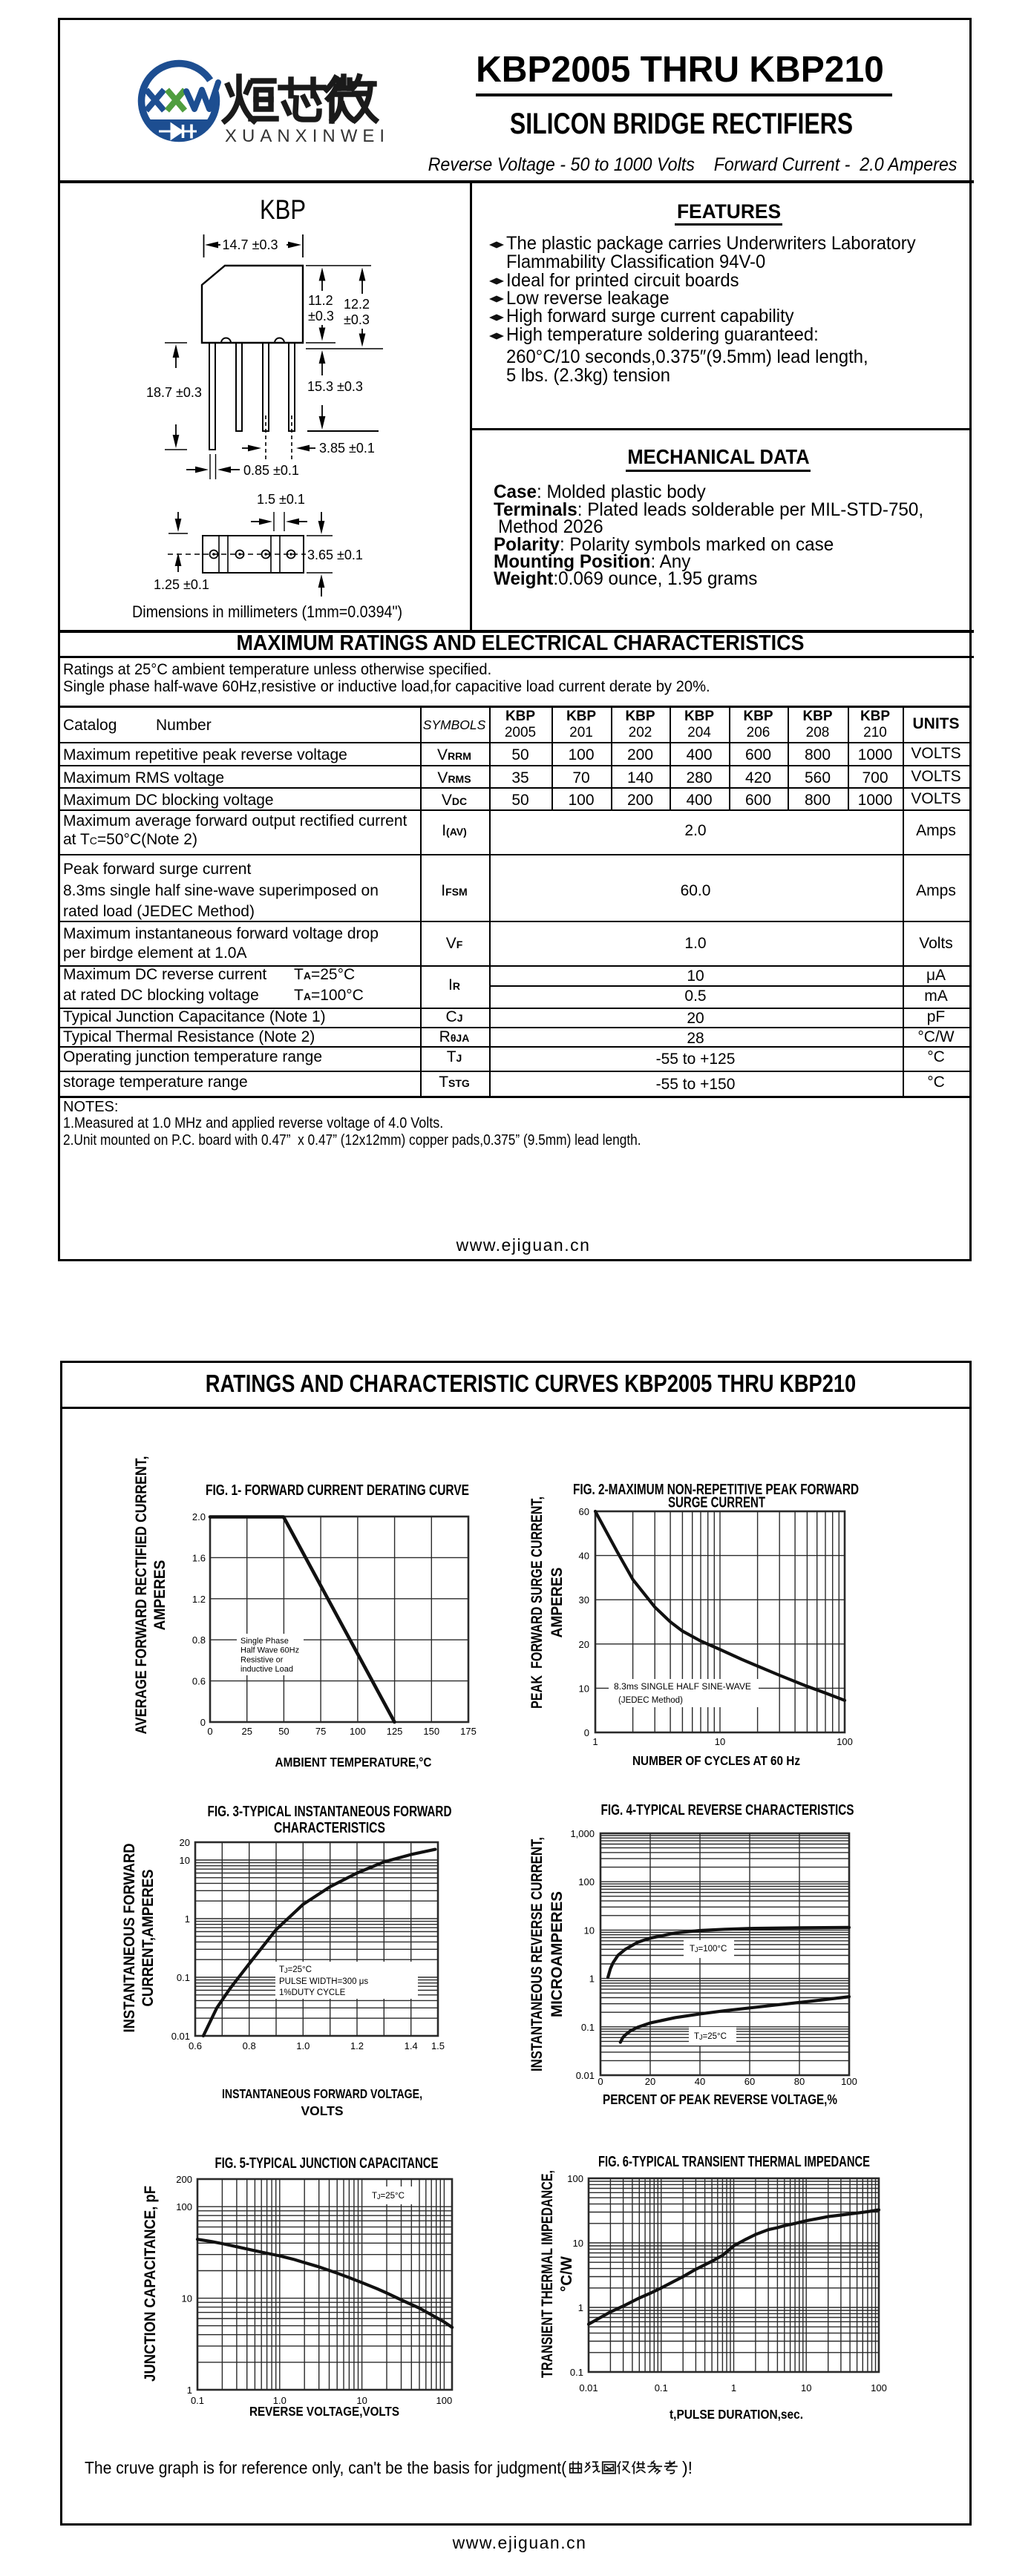  What do you see at coordinates (271, 470) in the screenshot?
I see `svg-text: 0.85 ±0.1` at bounding box center [271, 470].